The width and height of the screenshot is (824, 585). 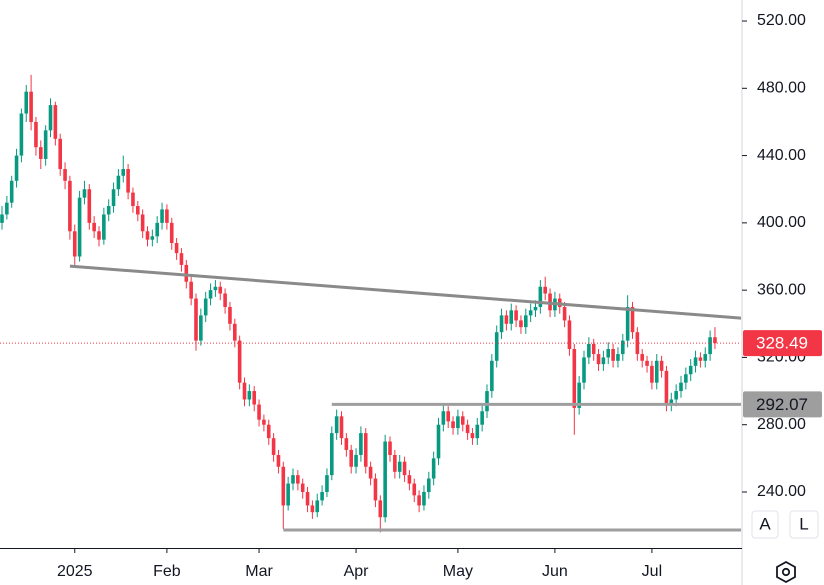 I want to click on auto-button-label: A, so click(x=765, y=523).